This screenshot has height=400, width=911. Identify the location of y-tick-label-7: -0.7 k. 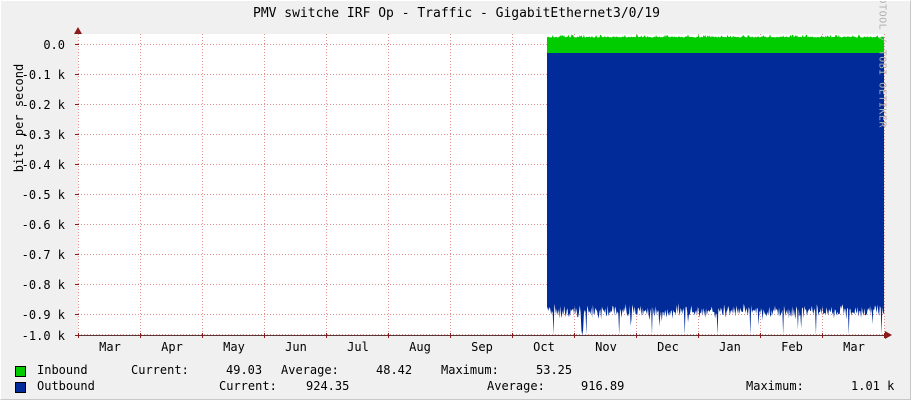
(43, 255).